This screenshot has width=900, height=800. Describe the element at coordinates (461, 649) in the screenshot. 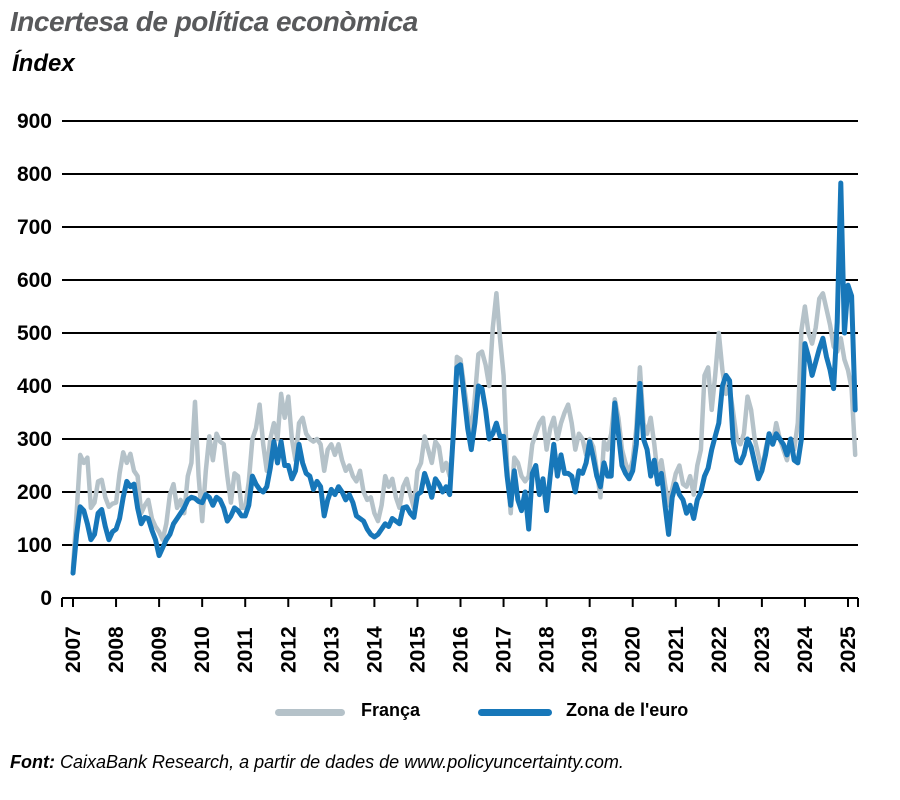

I see `x-tick-label-2016: 2016` at that location.